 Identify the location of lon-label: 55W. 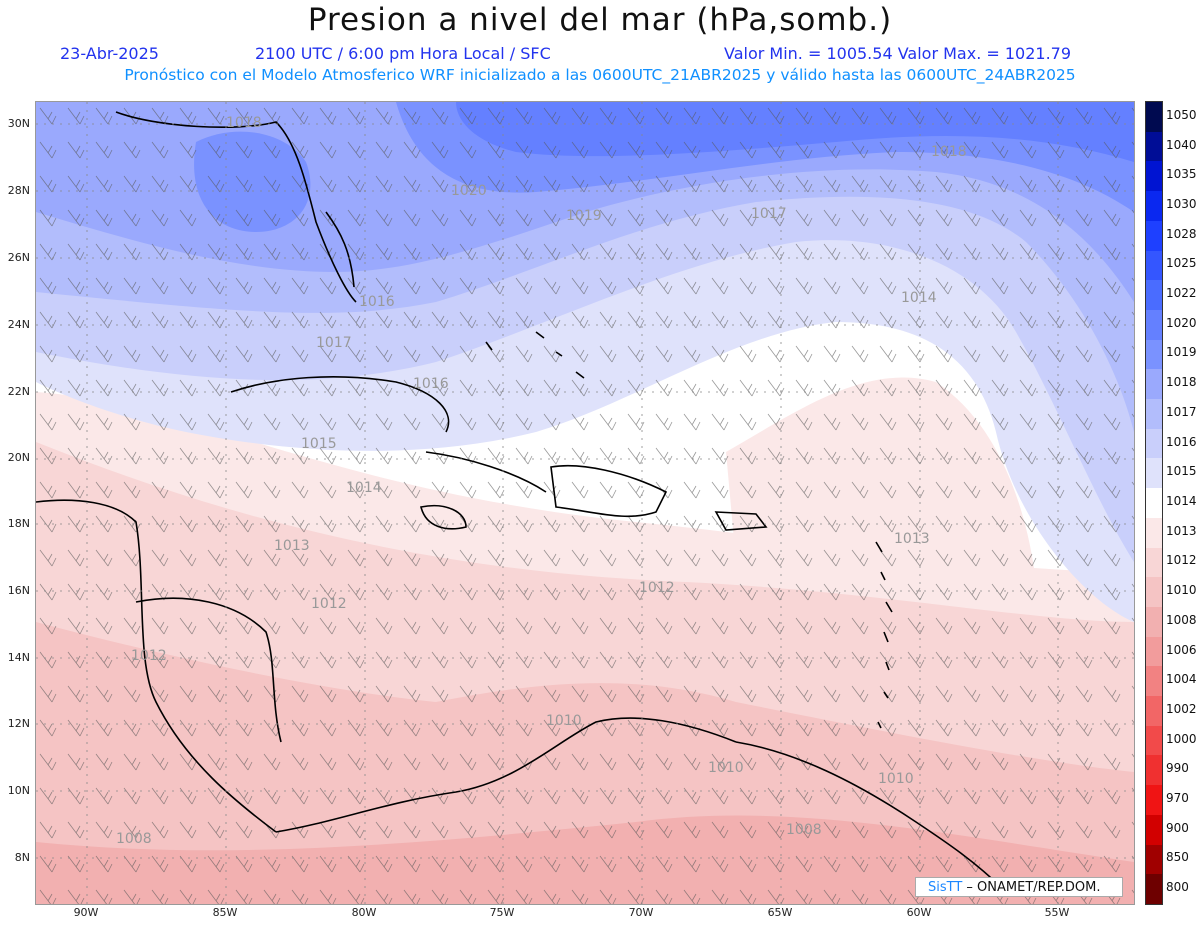
(1057, 912).